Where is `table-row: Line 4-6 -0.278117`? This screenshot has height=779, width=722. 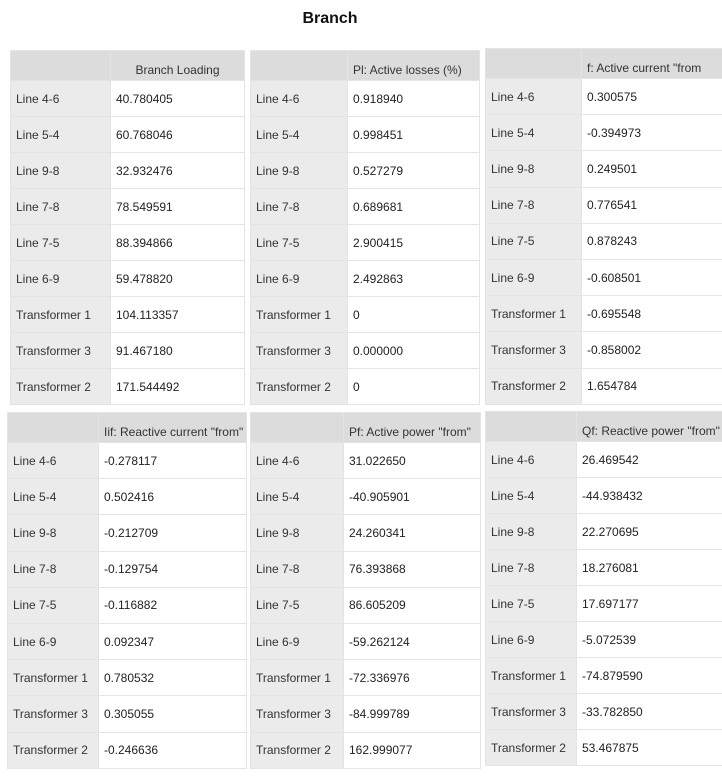
table-row: Line 4-6 -0.278117 is located at coordinates (127, 460).